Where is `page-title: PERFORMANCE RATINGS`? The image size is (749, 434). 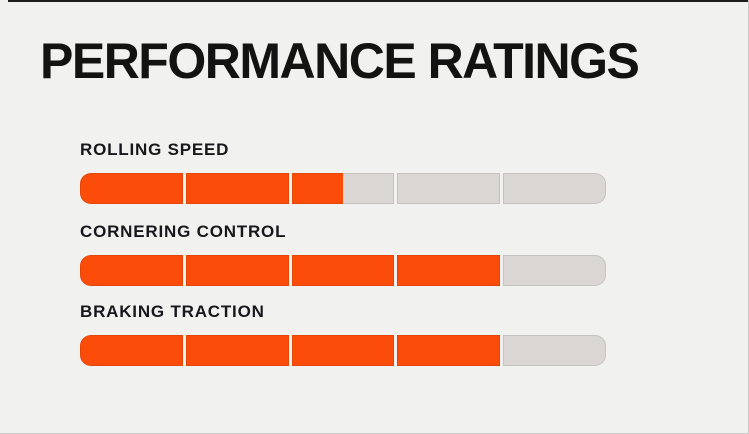 page-title: PERFORMANCE RATINGS is located at coordinates (340, 61).